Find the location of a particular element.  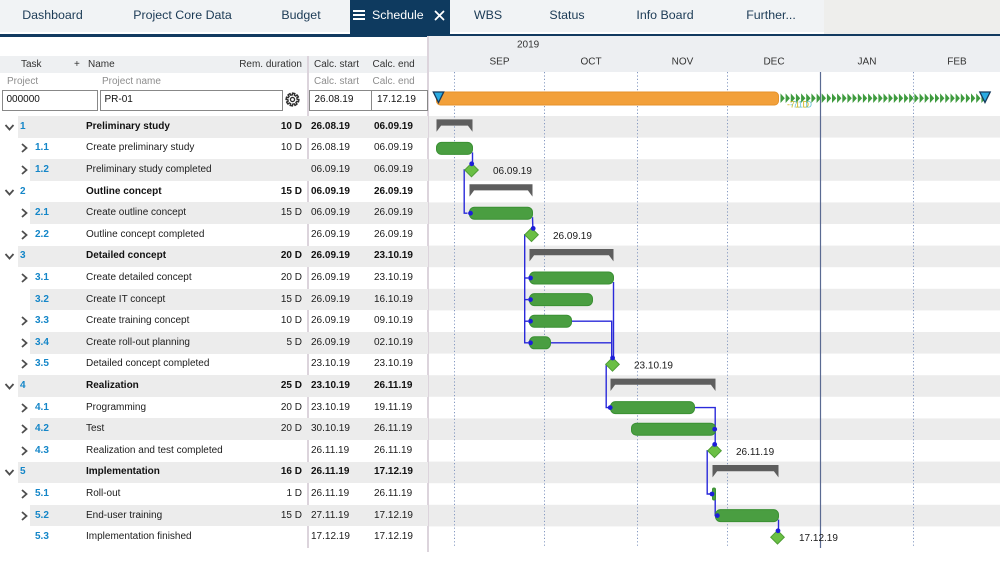

svg-text: 17.12.19 is located at coordinates (818, 538).